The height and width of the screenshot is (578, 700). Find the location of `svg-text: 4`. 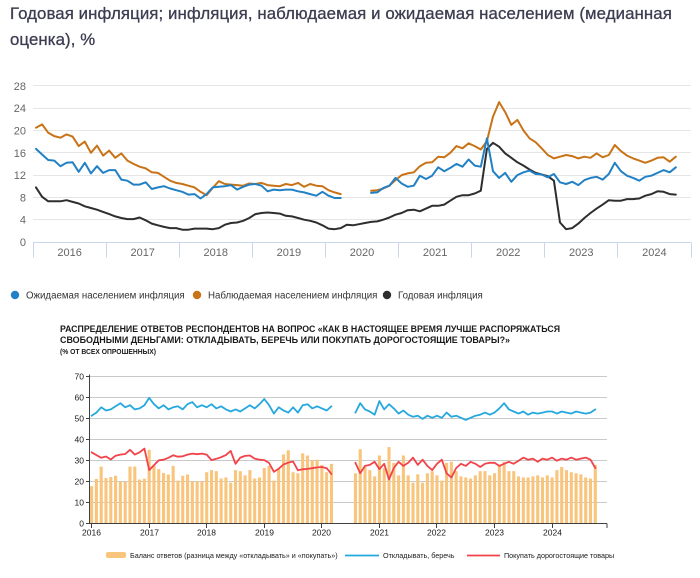

svg-text: 4 is located at coordinates (23, 221).